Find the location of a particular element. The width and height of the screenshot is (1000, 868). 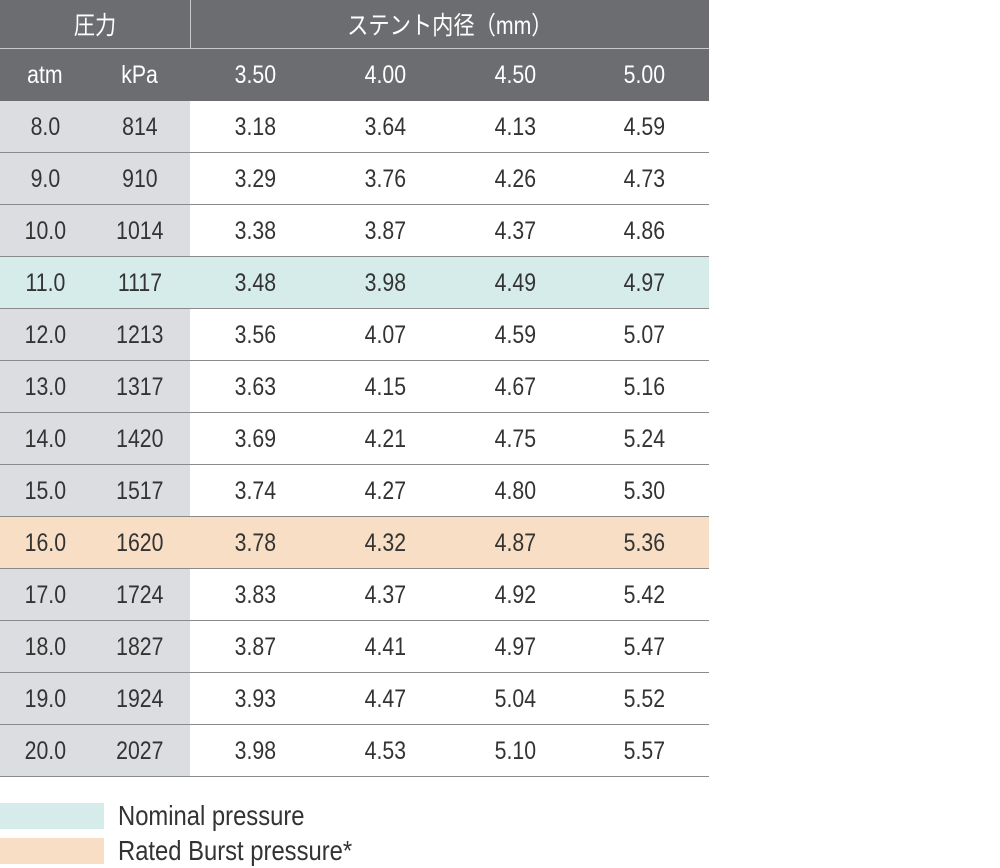

cell: 4.41 is located at coordinates (385, 646).